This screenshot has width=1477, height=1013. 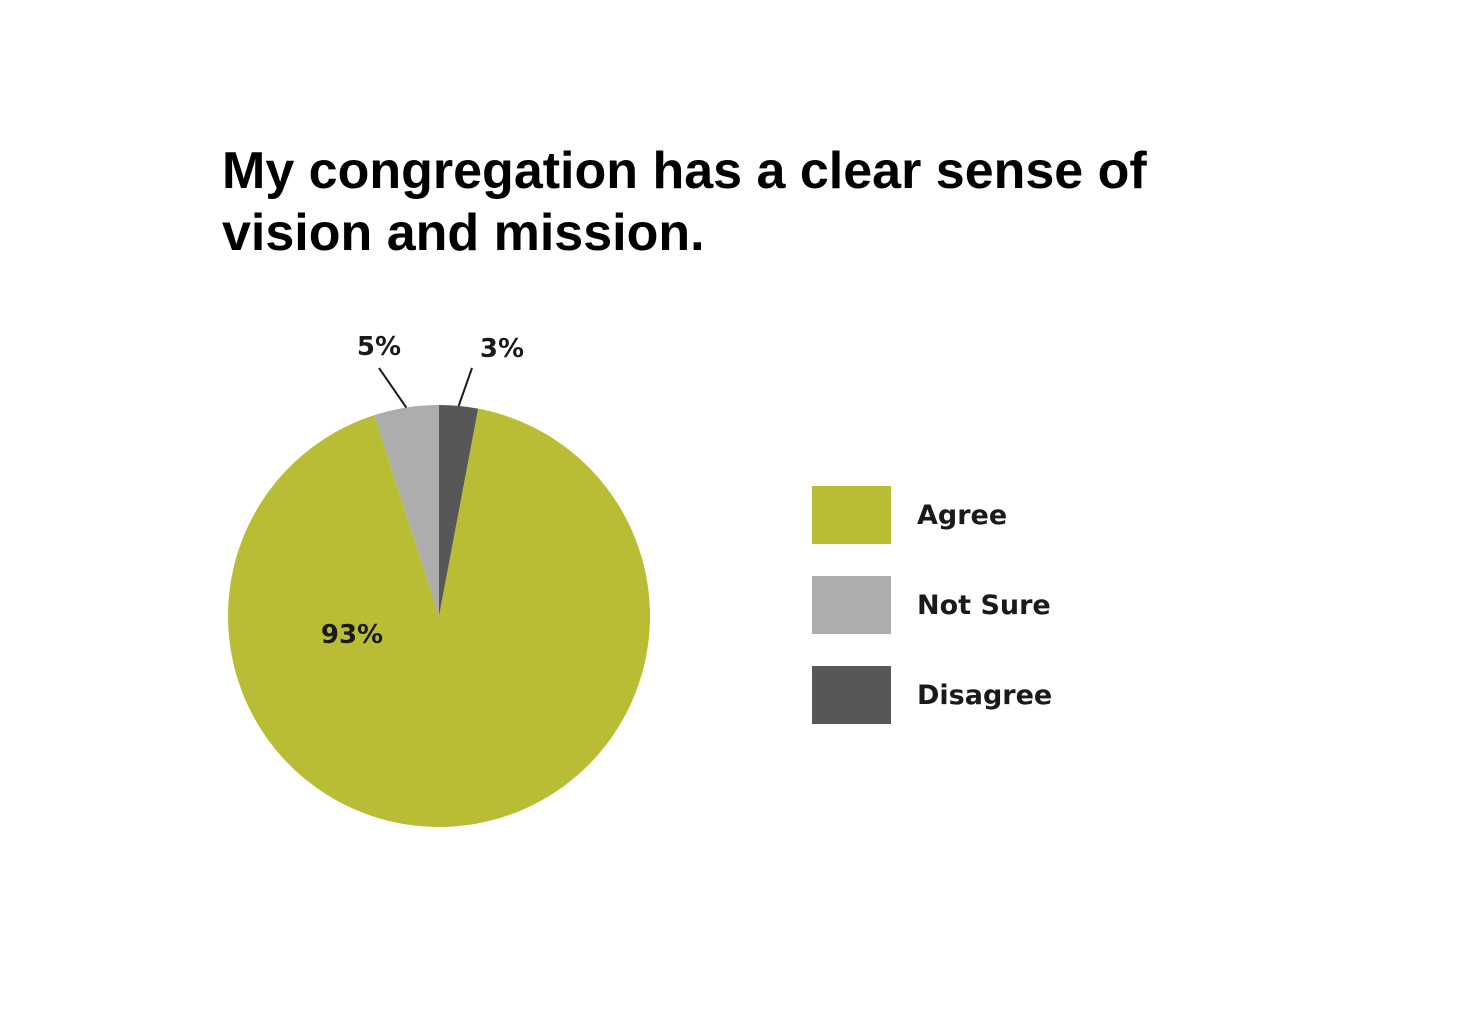 I want to click on legend-swatch-agree, so click(x=851, y=515).